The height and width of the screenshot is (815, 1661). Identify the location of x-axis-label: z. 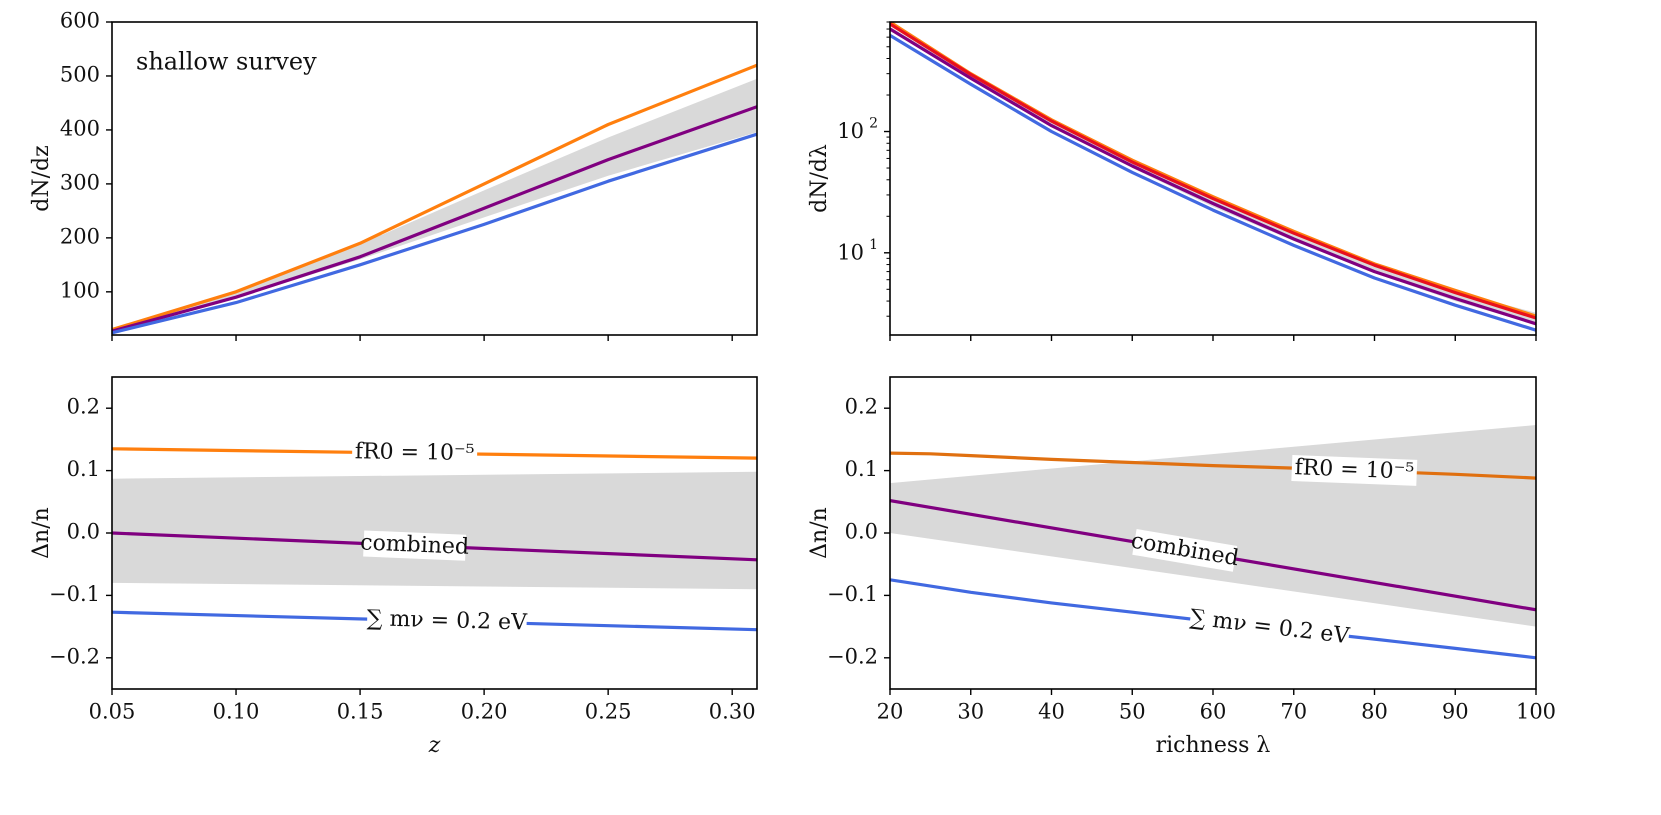
(434, 745).